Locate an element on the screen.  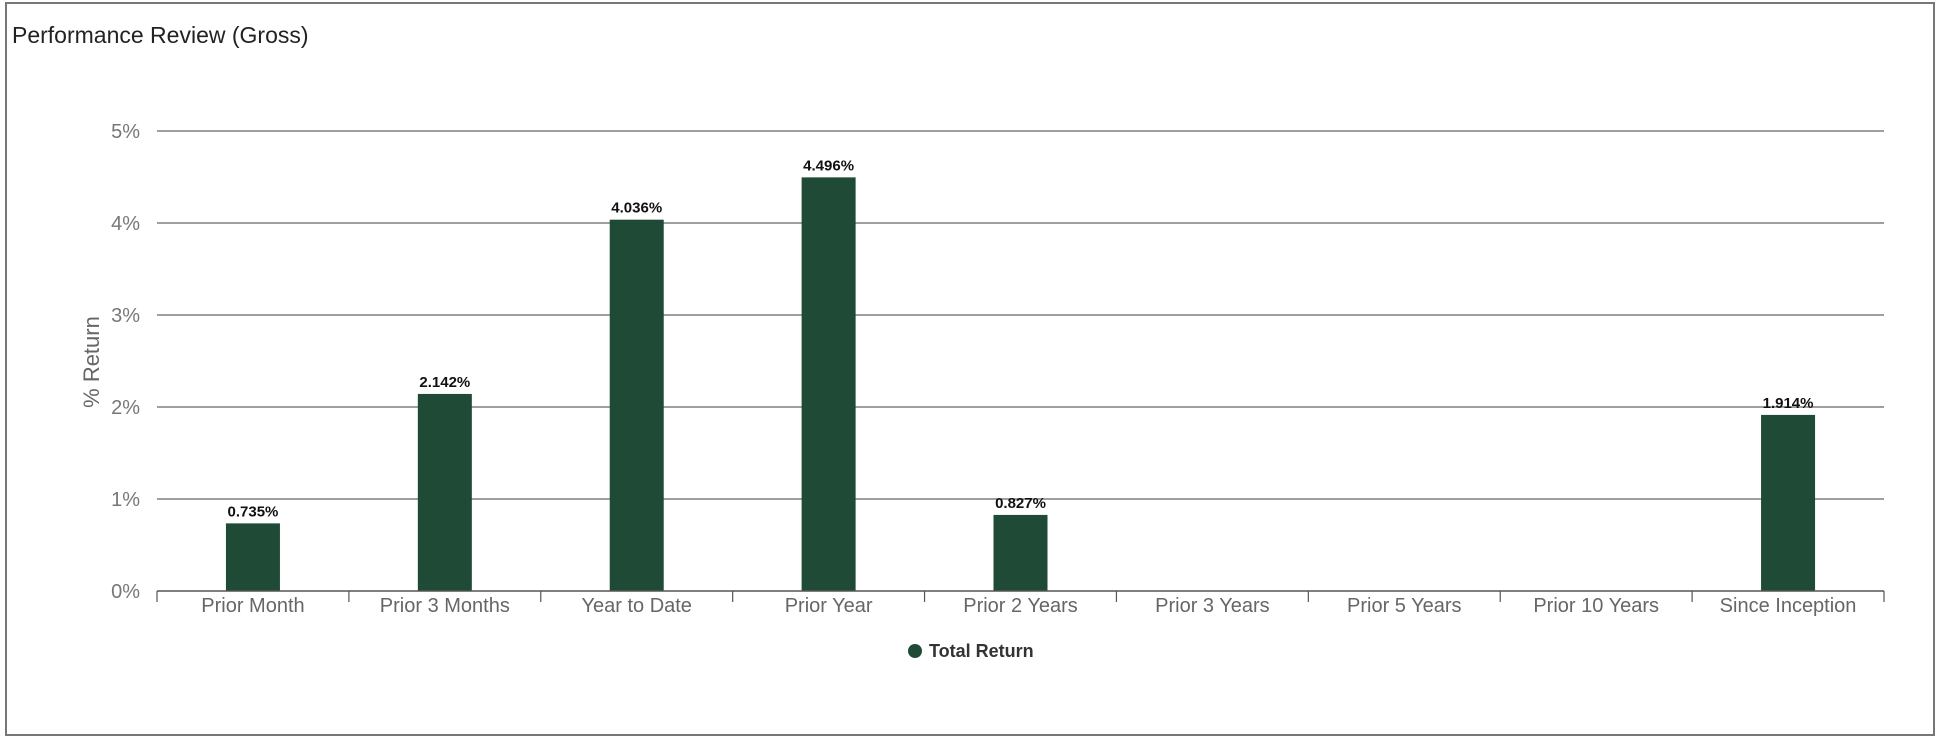
x-tick-label: Year to Date is located at coordinates (636, 606).